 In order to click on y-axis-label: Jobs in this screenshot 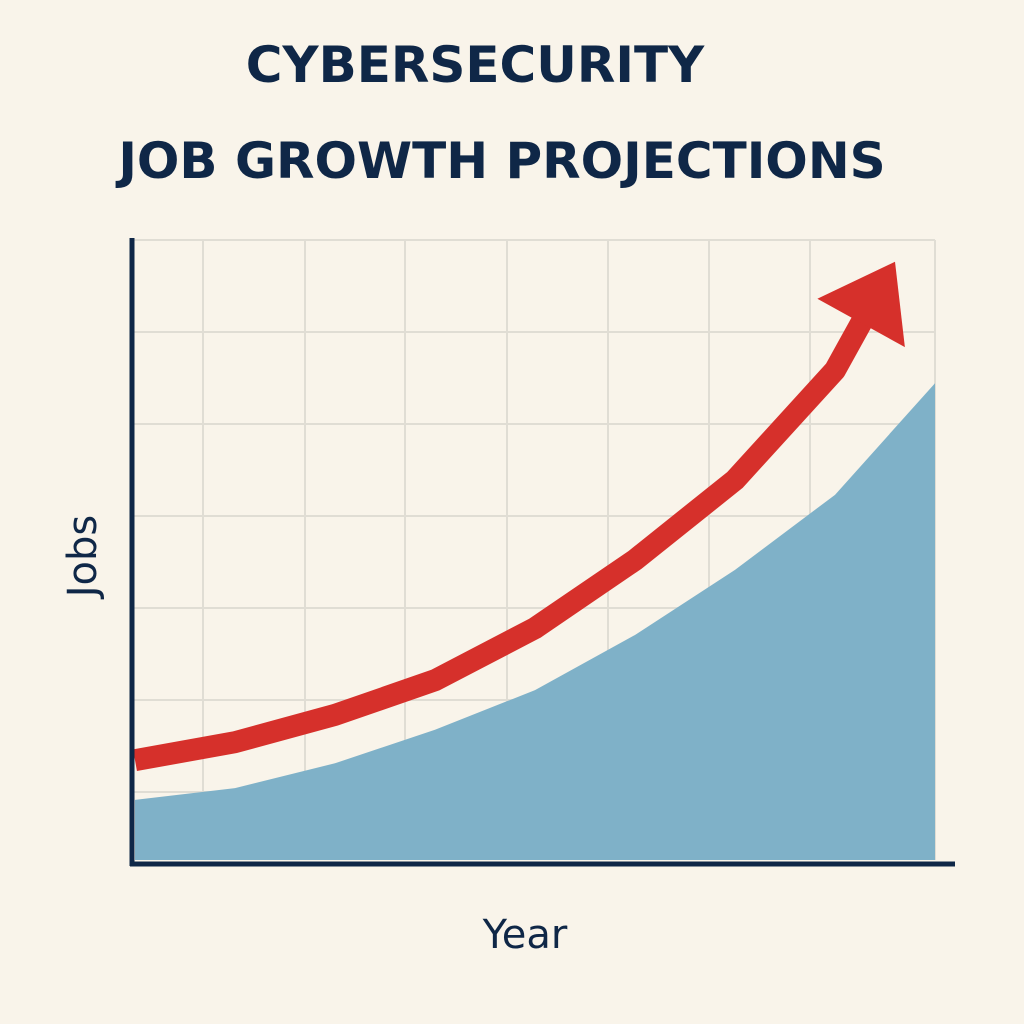, I will do `click(83, 558)`.